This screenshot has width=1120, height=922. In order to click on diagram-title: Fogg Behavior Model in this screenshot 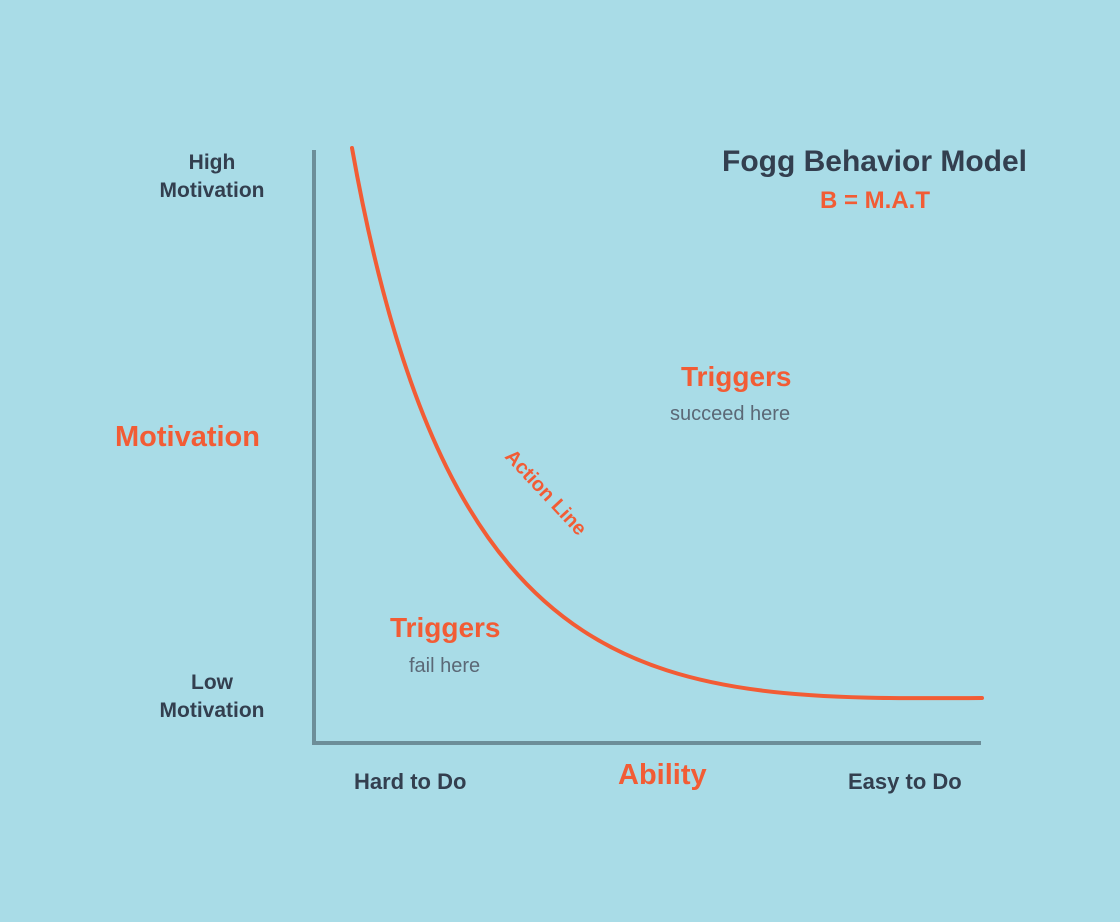, I will do `click(875, 161)`.